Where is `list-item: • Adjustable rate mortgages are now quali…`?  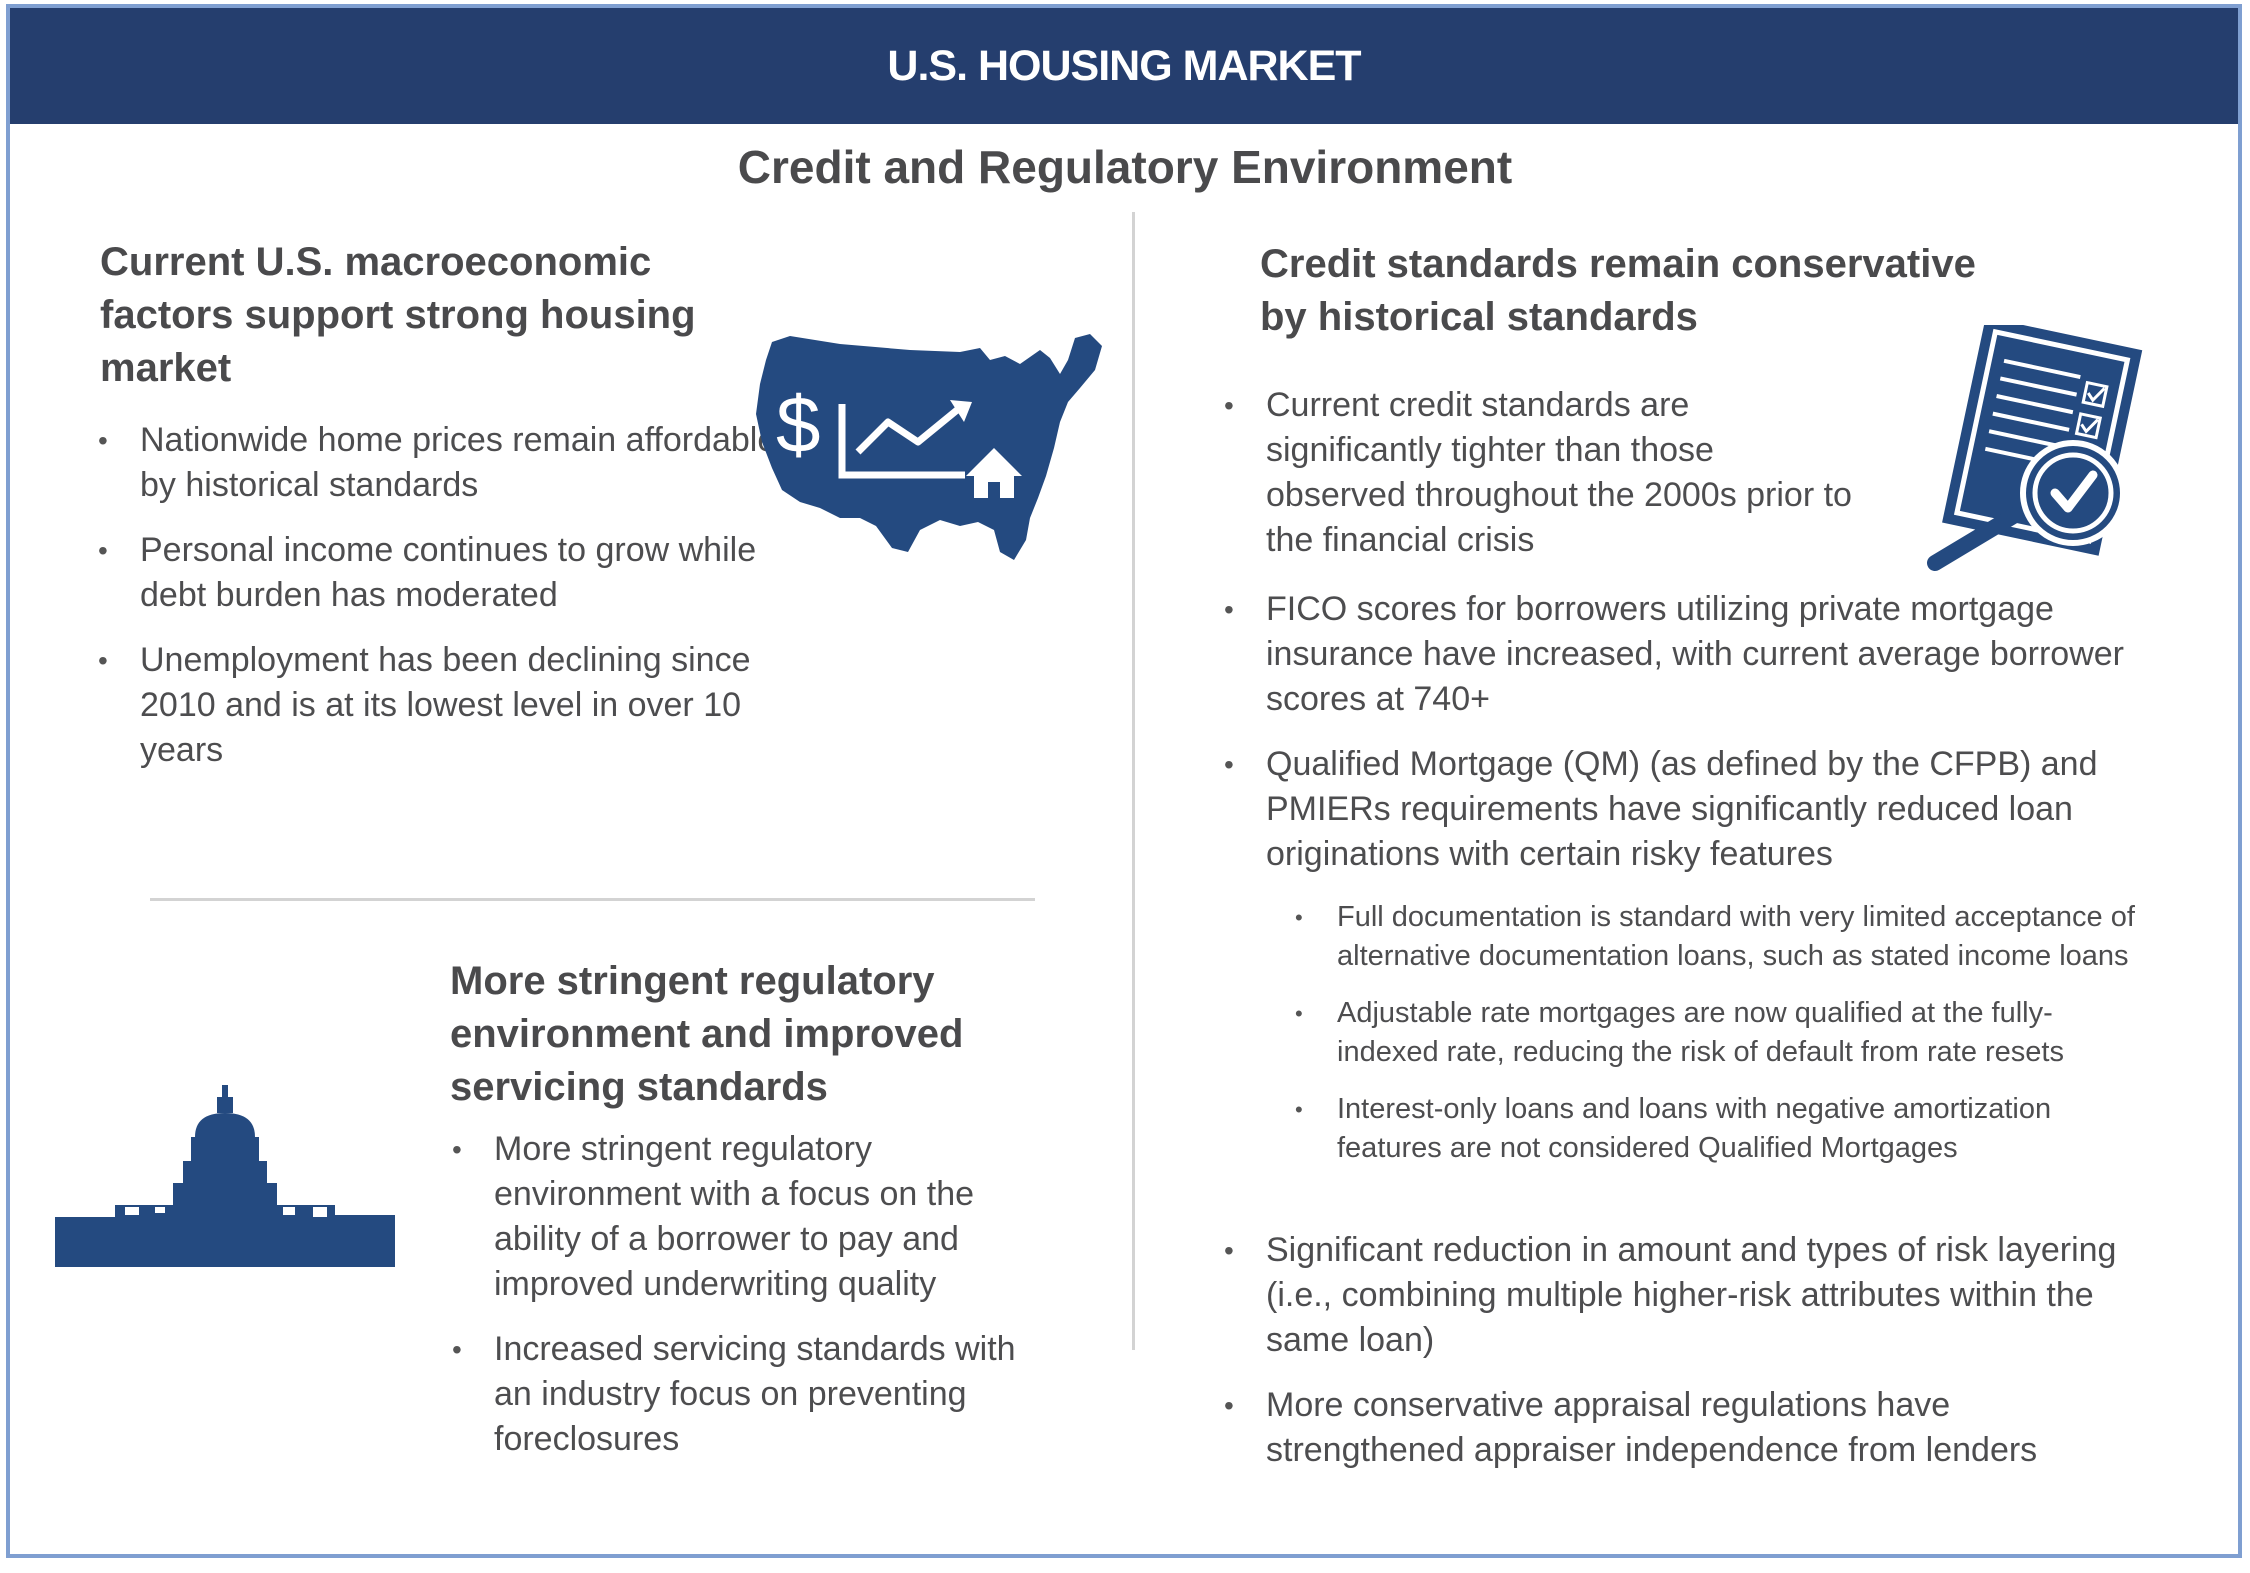 list-item: • Adjustable rate mortgages are now quali… is located at coordinates (1720, 1033).